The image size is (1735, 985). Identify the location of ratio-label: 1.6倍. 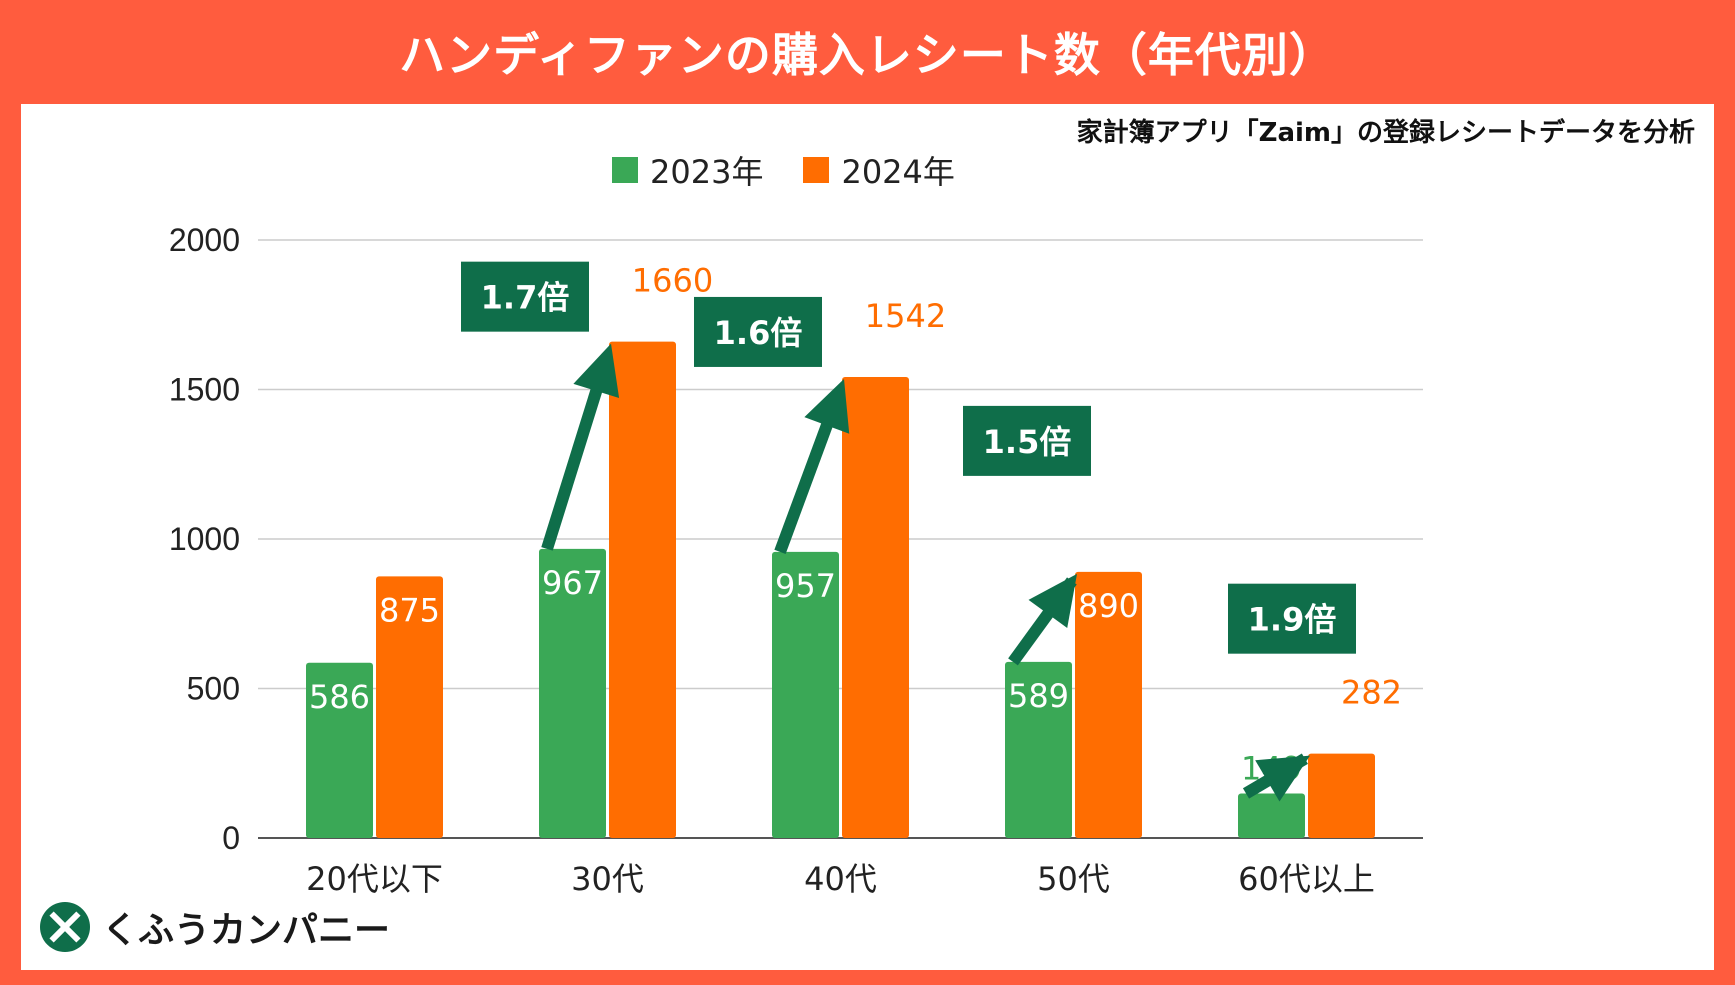
(758, 333).